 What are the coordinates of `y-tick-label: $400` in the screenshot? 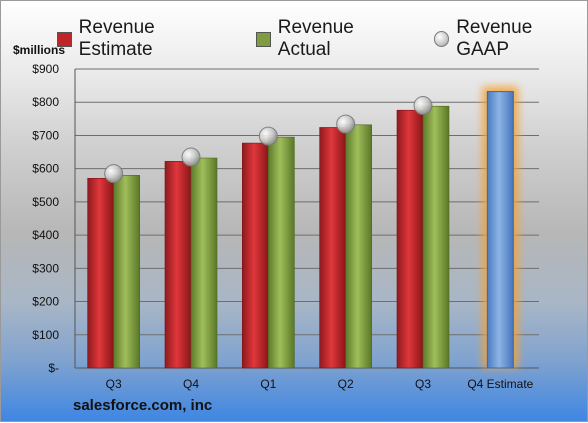 It's located at (45, 235).